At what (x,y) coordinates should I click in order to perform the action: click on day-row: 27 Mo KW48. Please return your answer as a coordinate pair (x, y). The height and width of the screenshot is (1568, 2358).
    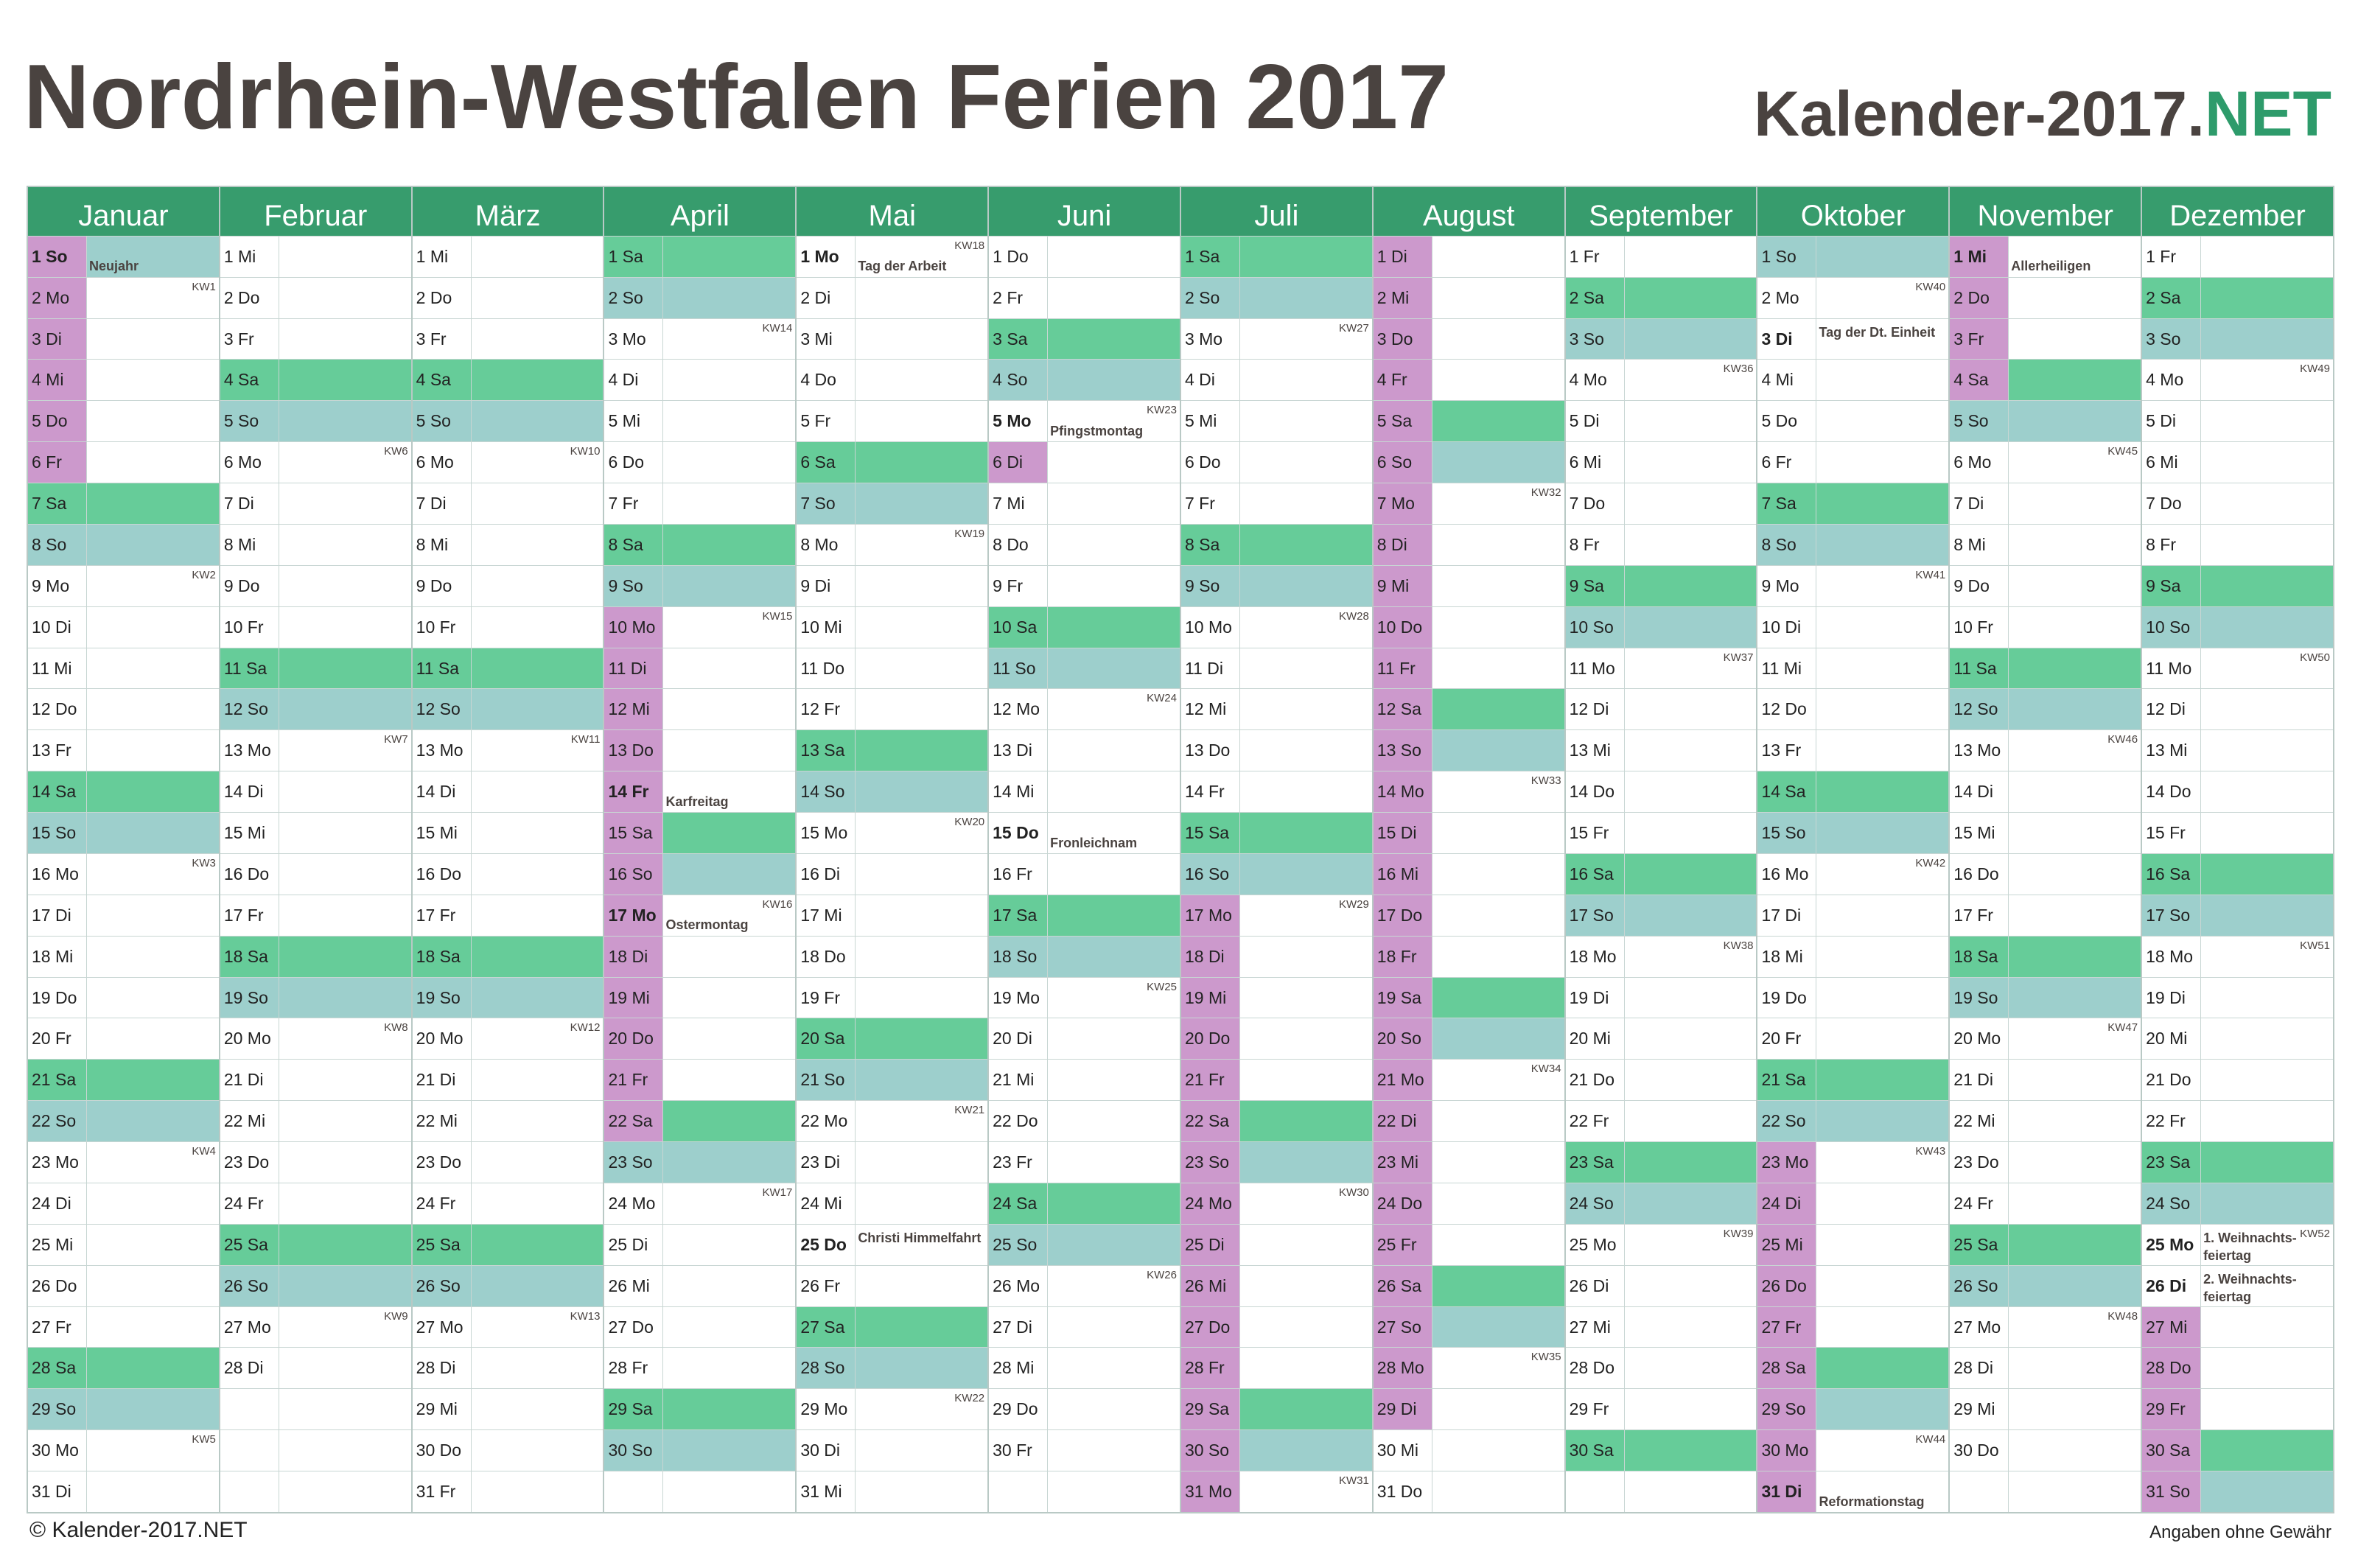
    Looking at the image, I should click on (2045, 1327).